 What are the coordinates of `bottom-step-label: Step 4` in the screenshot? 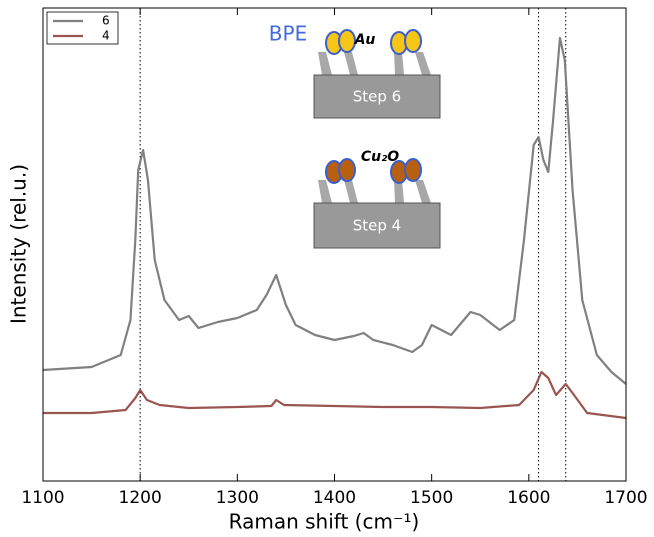 It's located at (377, 226).